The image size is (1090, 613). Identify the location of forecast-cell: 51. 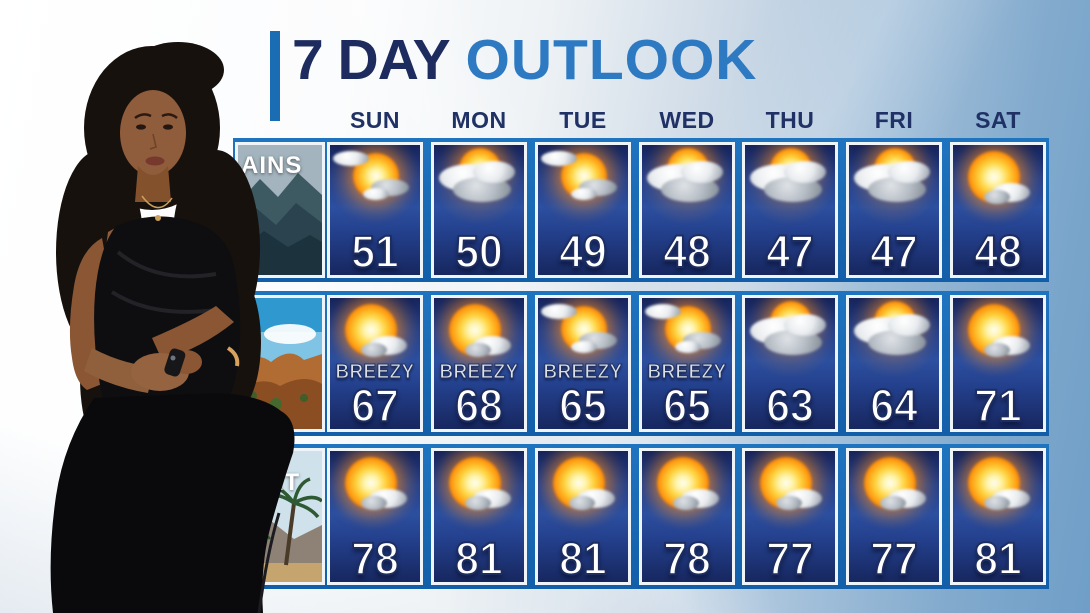
(375, 210).